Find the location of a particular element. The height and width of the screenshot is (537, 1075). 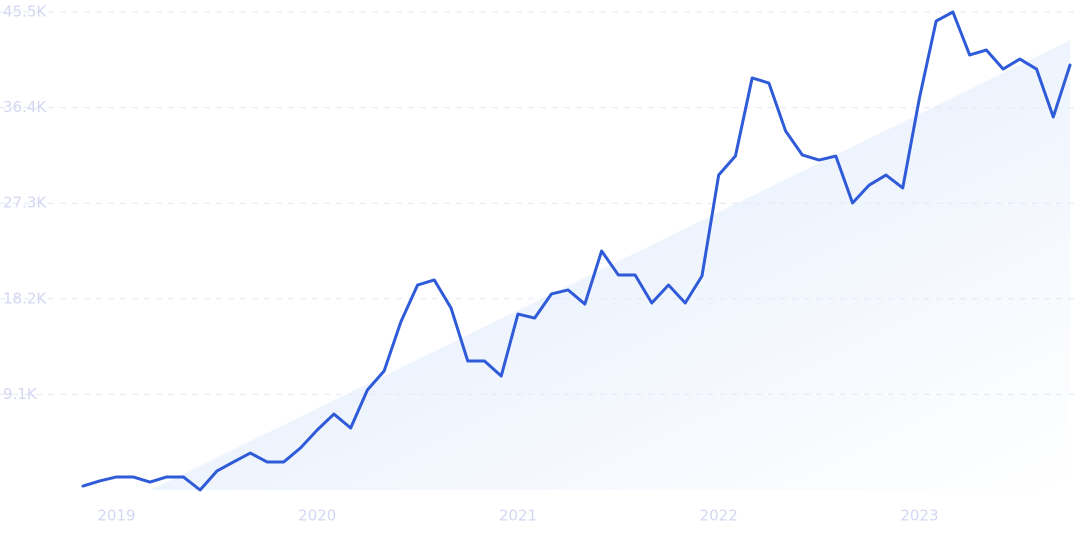

y-tick-label: 27.3K is located at coordinates (25, 203).